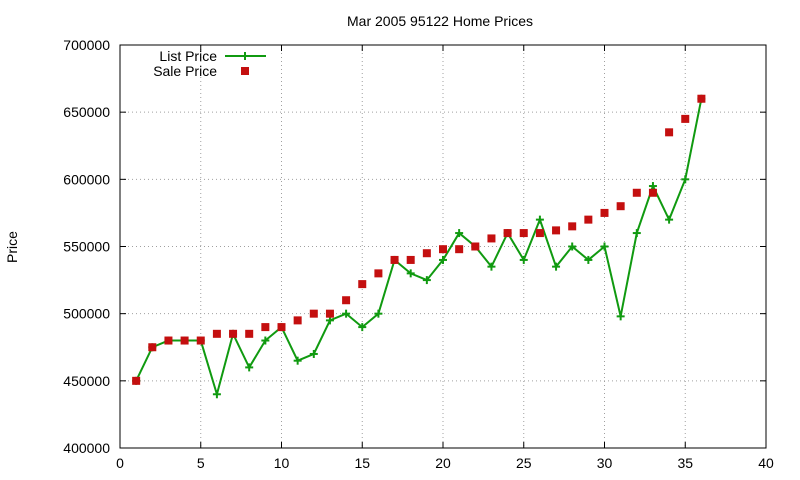 The height and width of the screenshot is (480, 800). What do you see at coordinates (188, 56) in the screenshot?
I see `legend-label: List Price` at bounding box center [188, 56].